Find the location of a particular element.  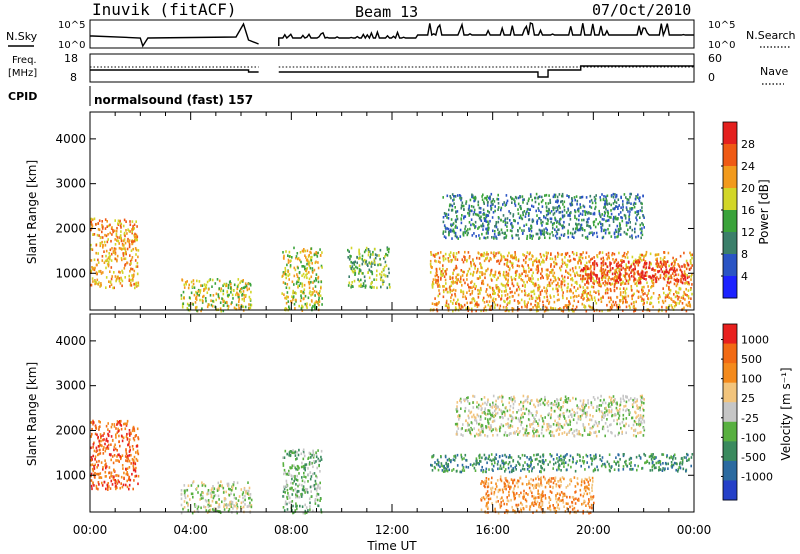

power-colorbar-title: Power [dB] is located at coordinates (764, 211).